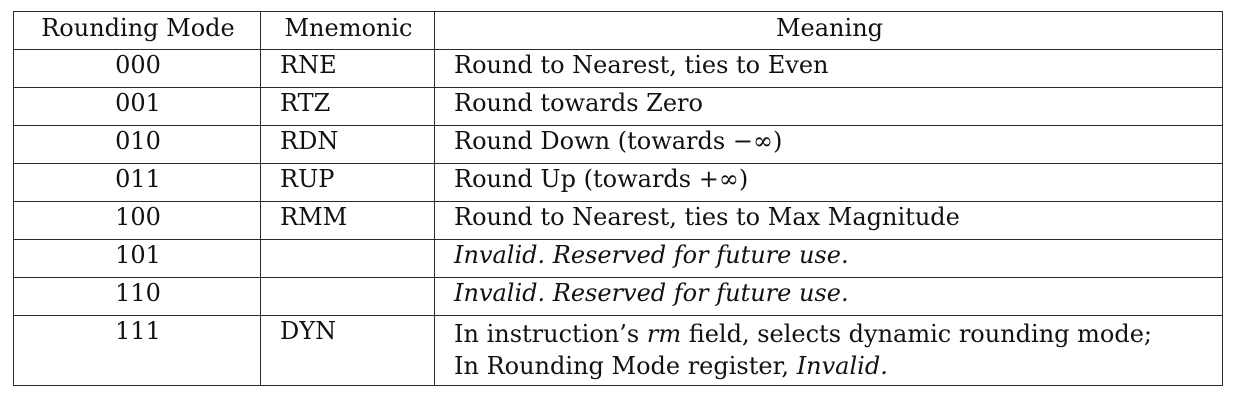 This screenshot has height=400, width=1234. Describe the element at coordinates (137, 106) in the screenshot. I see `mode-cell: 001` at that location.